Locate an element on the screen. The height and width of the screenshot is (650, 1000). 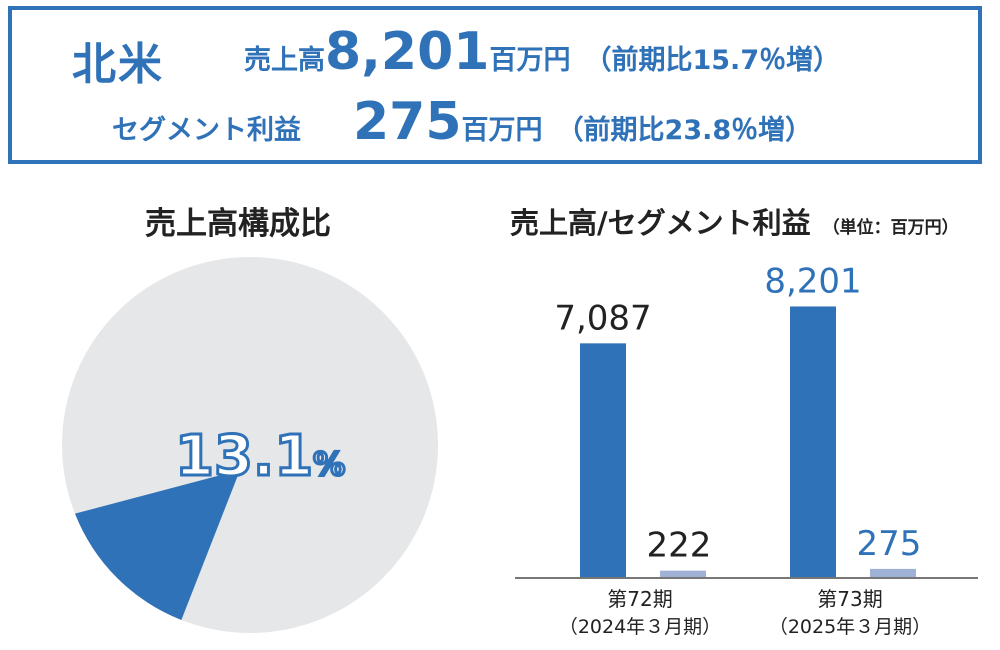
bar-category-label-1-line-2: （2024年３月期） is located at coordinates (640, 627).